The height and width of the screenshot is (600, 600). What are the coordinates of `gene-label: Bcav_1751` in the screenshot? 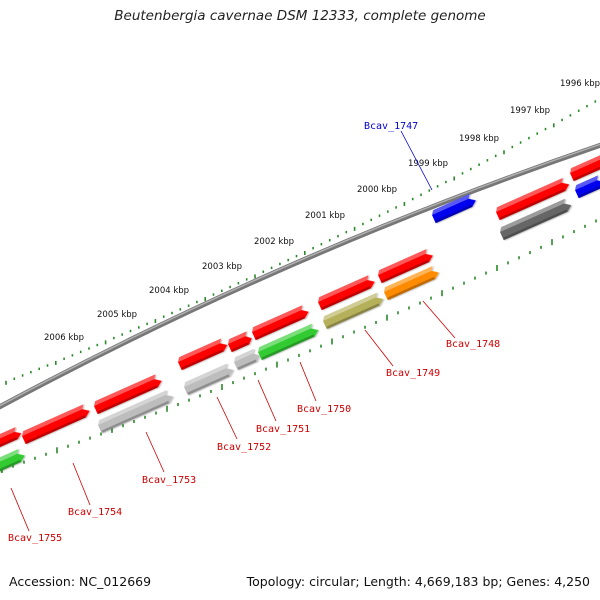 It's located at (283, 429).